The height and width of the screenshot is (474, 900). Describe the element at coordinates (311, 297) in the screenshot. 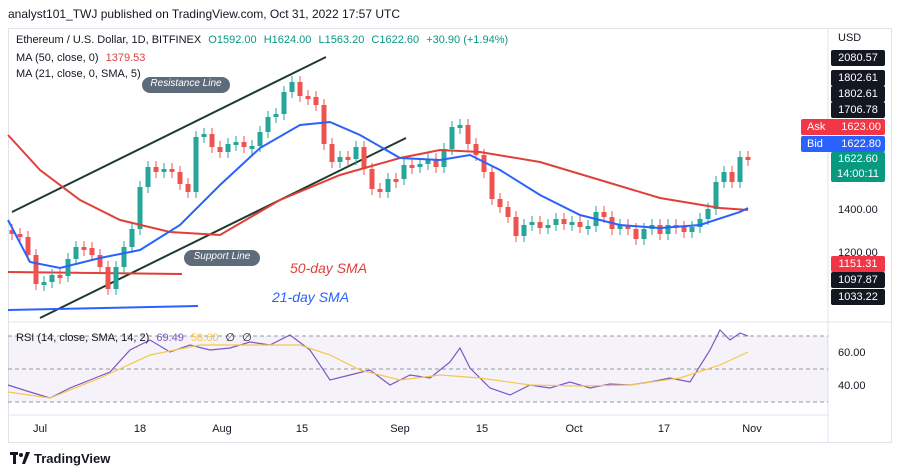

I see `sma21-annotation: 21-day SMA` at that location.